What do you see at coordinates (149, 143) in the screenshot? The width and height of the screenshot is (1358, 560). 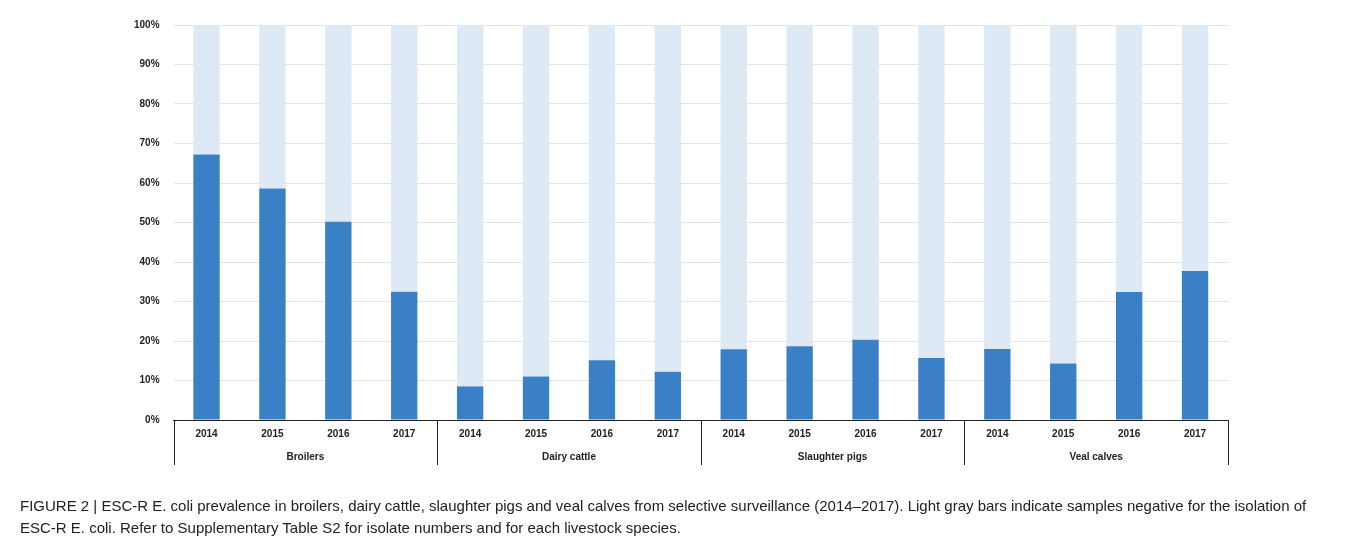 I see `y-tick-label: 70%` at bounding box center [149, 143].